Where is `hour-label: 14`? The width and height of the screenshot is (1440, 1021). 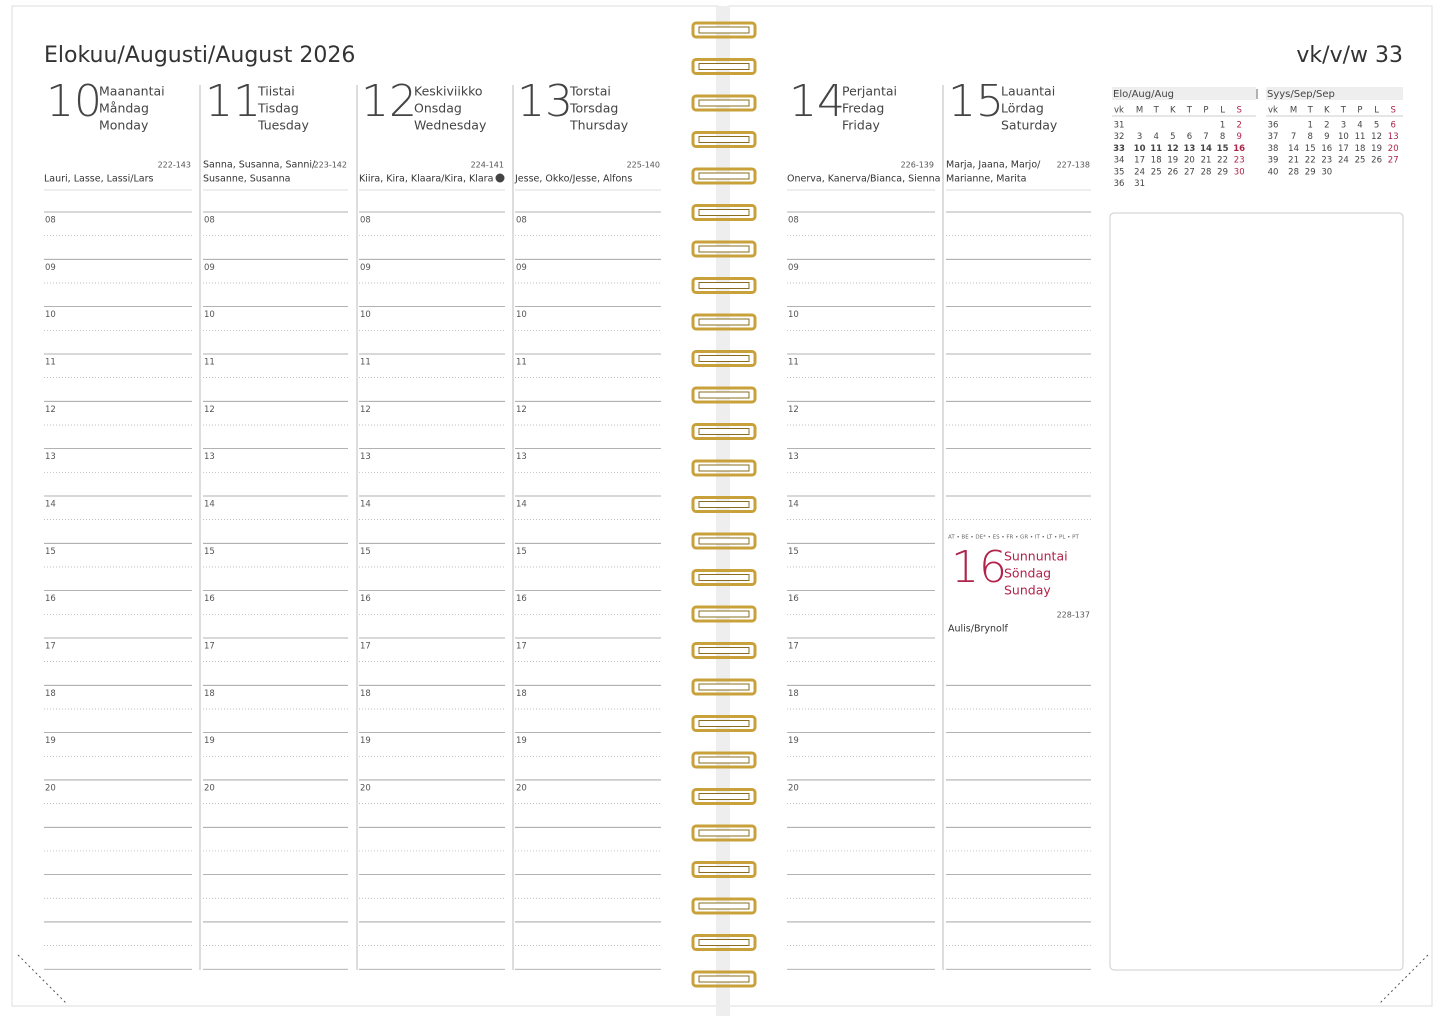 hour-label: 14 is located at coordinates (365, 504).